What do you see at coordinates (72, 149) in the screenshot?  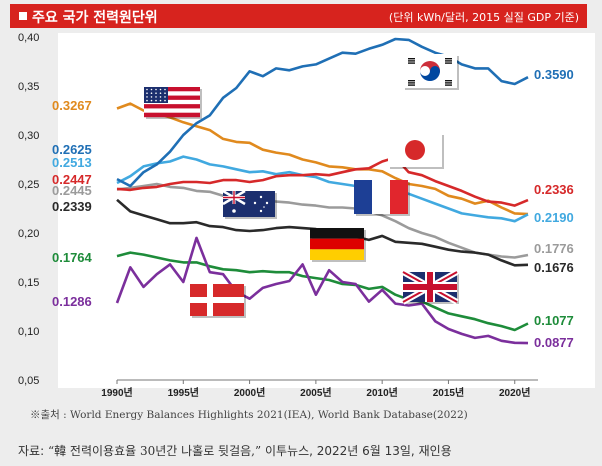 I see `start-label-korea: 0.2625` at bounding box center [72, 149].